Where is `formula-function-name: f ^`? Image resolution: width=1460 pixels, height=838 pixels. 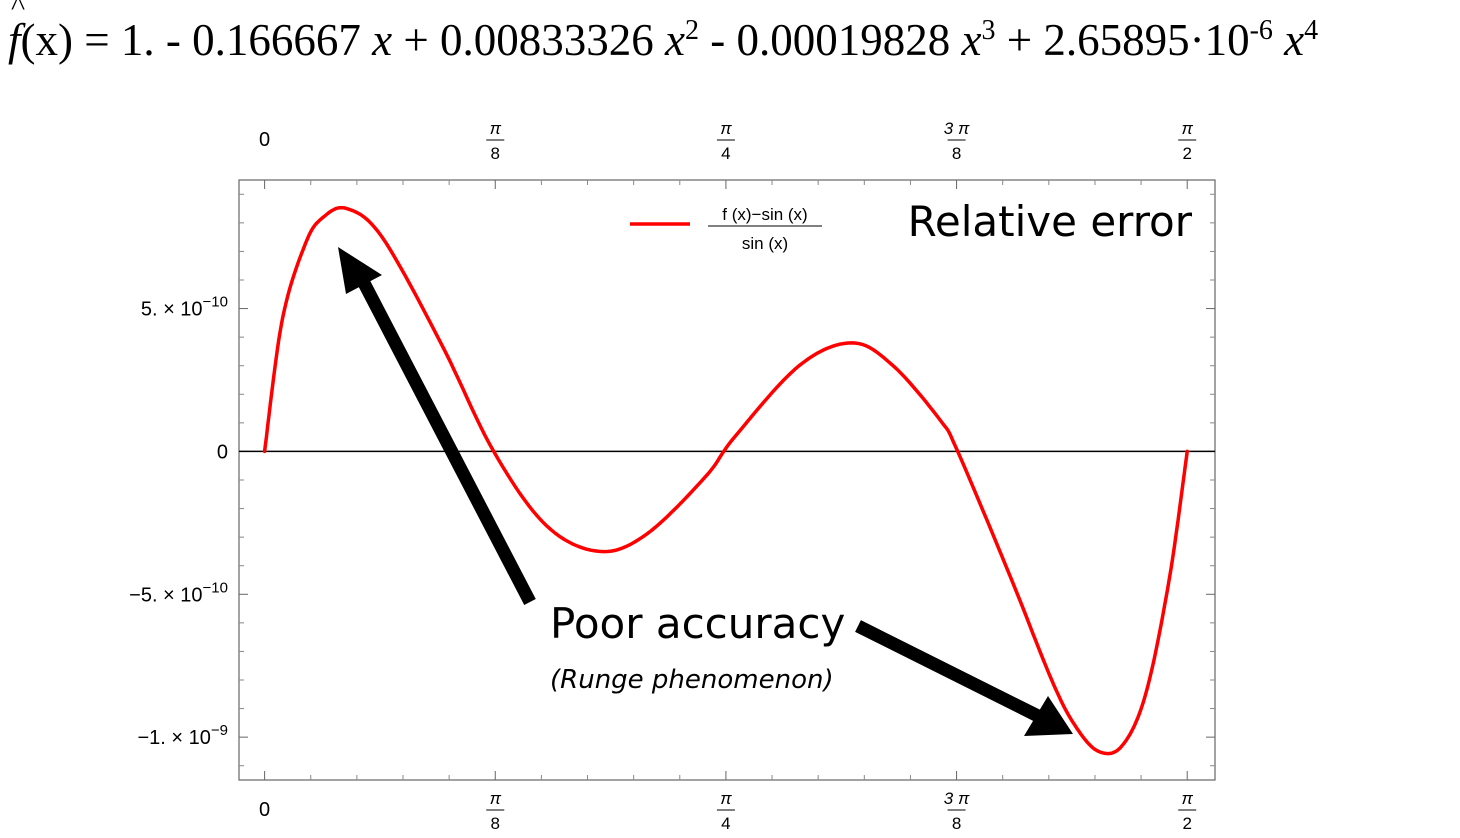
formula-function-name: f ^ is located at coordinates (16, 33).